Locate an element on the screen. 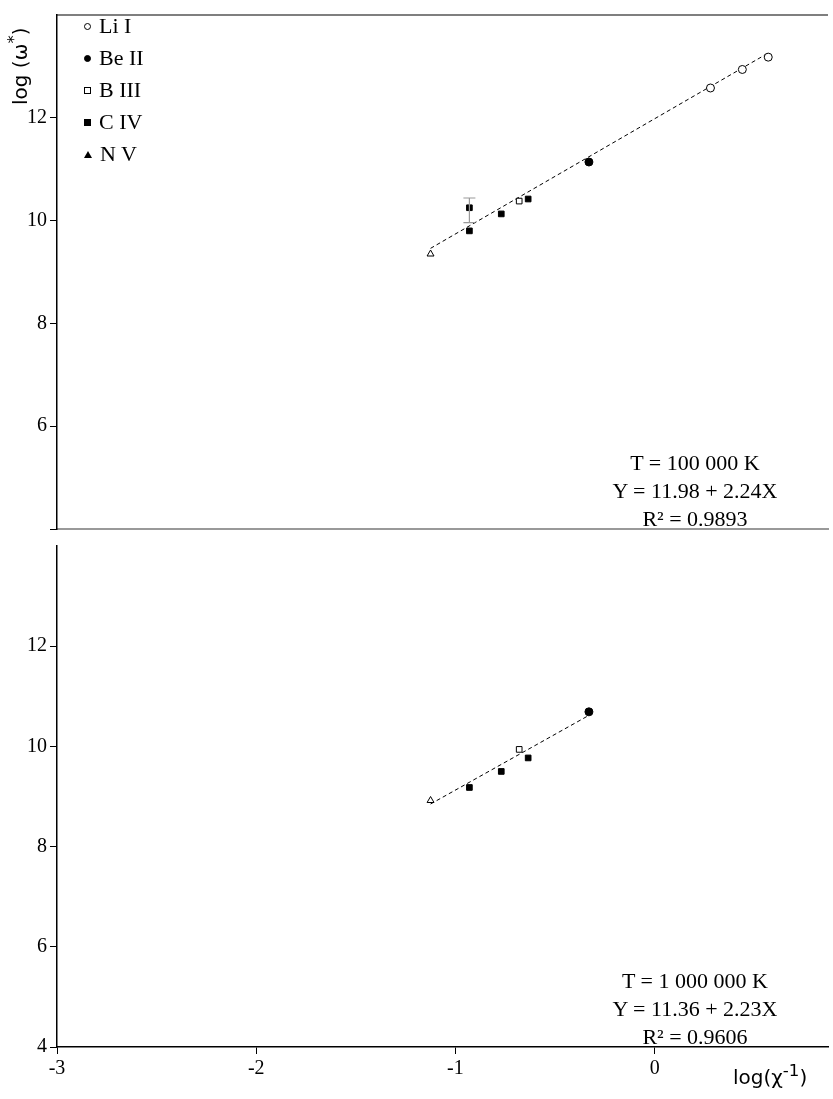  y-tick-label: 4 is located at coordinates (42, 1045).